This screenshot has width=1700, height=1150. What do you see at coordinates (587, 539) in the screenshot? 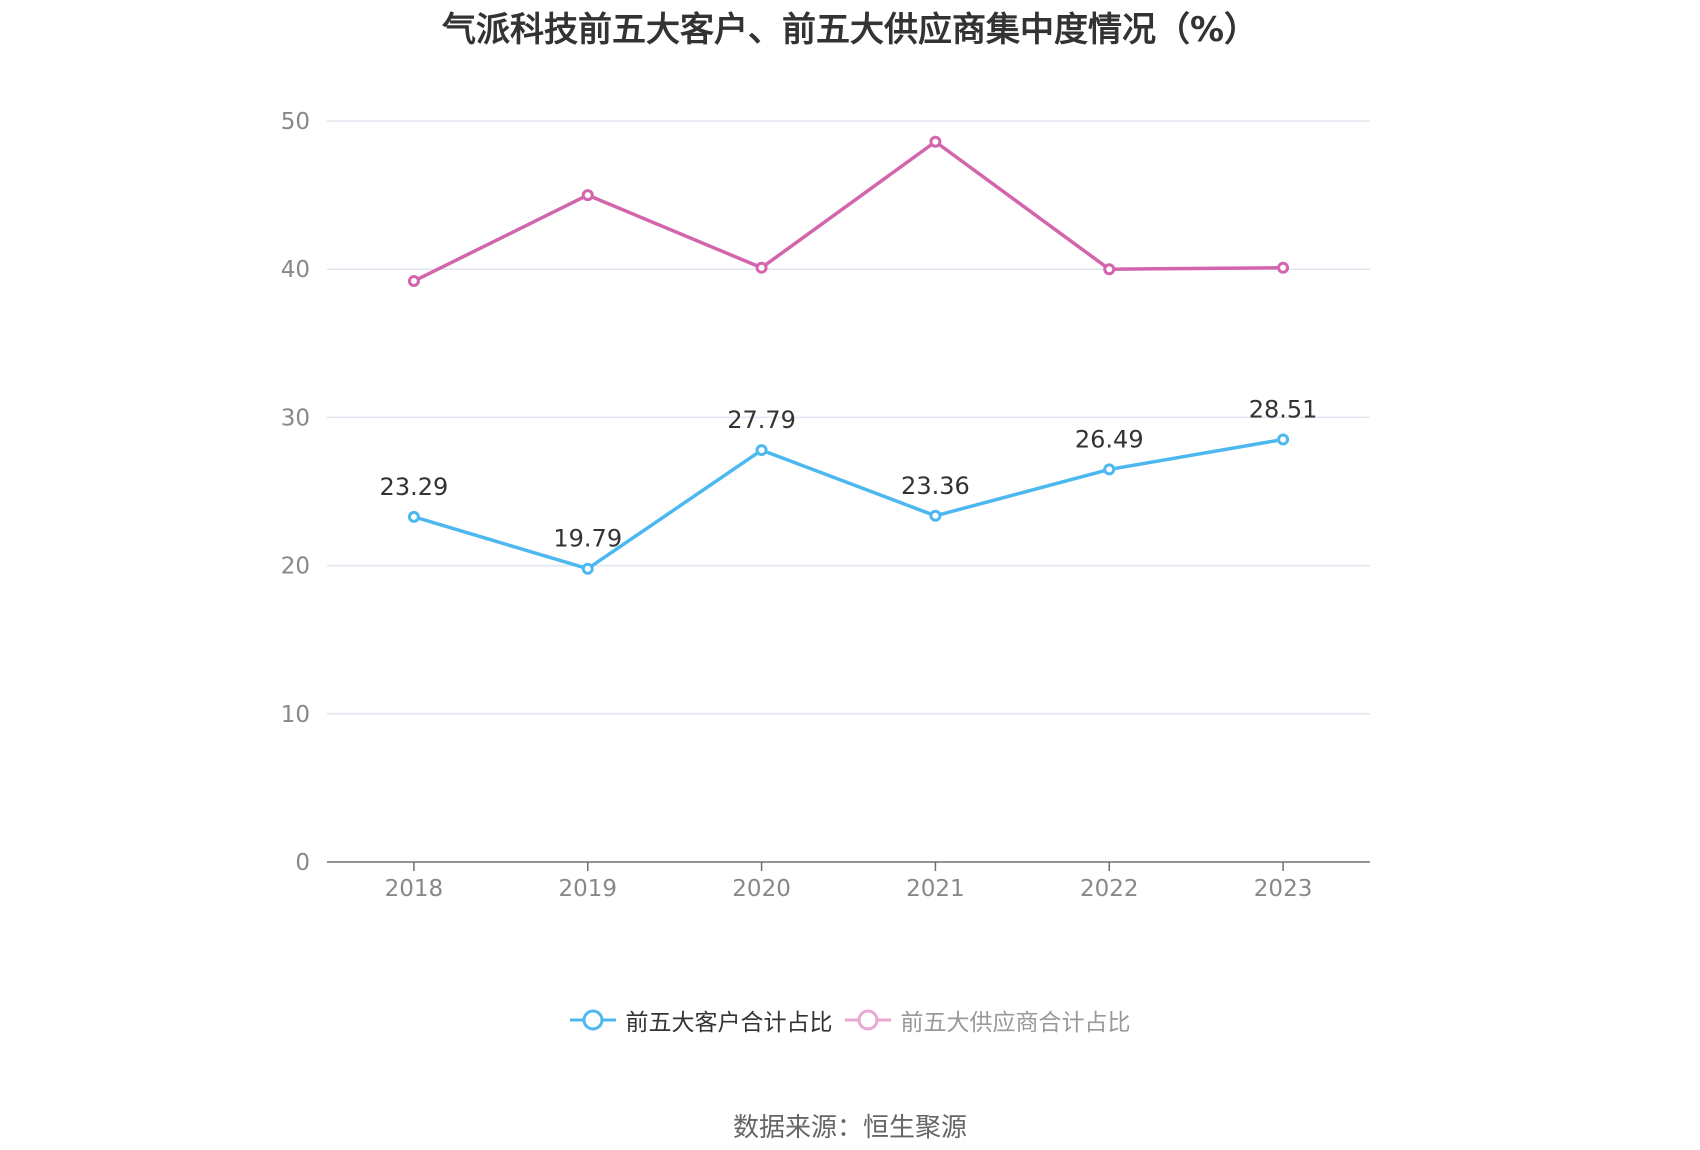
I see `data-label: 19.79` at bounding box center [587, 539].